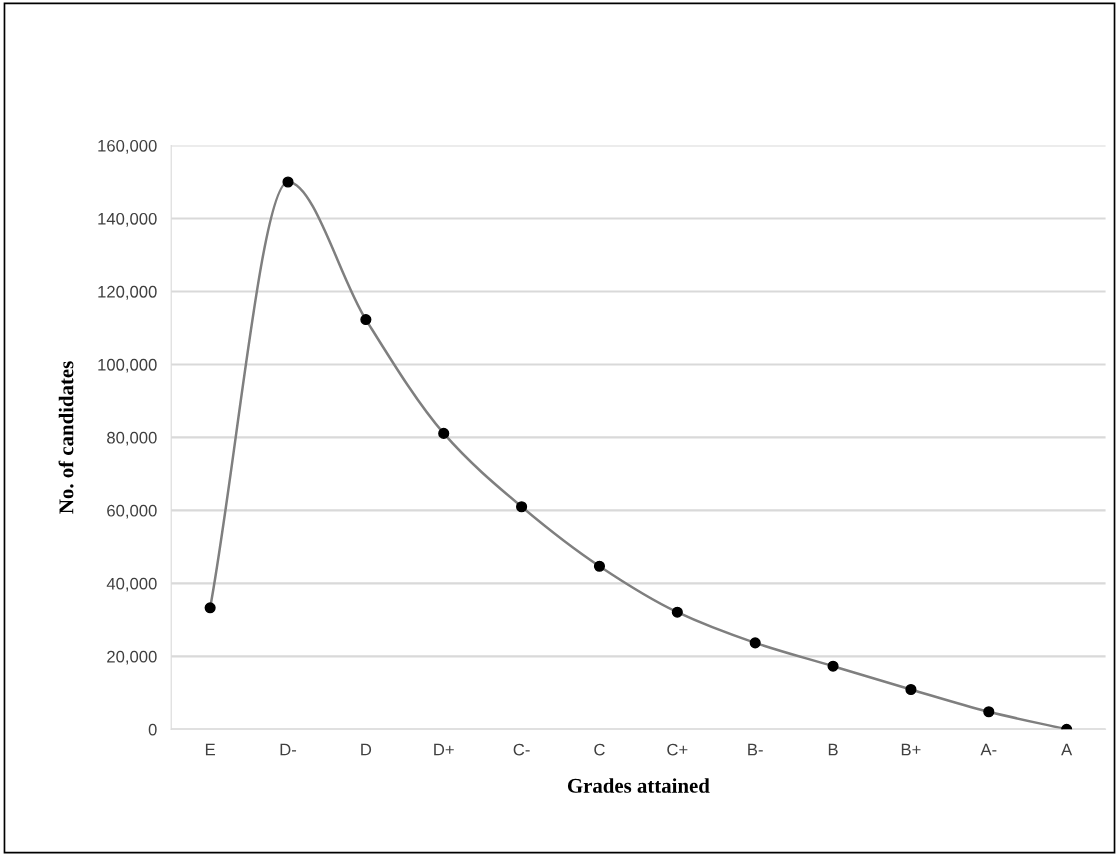  I want to click on y-tick-label: 20,000, so click(132, 657).